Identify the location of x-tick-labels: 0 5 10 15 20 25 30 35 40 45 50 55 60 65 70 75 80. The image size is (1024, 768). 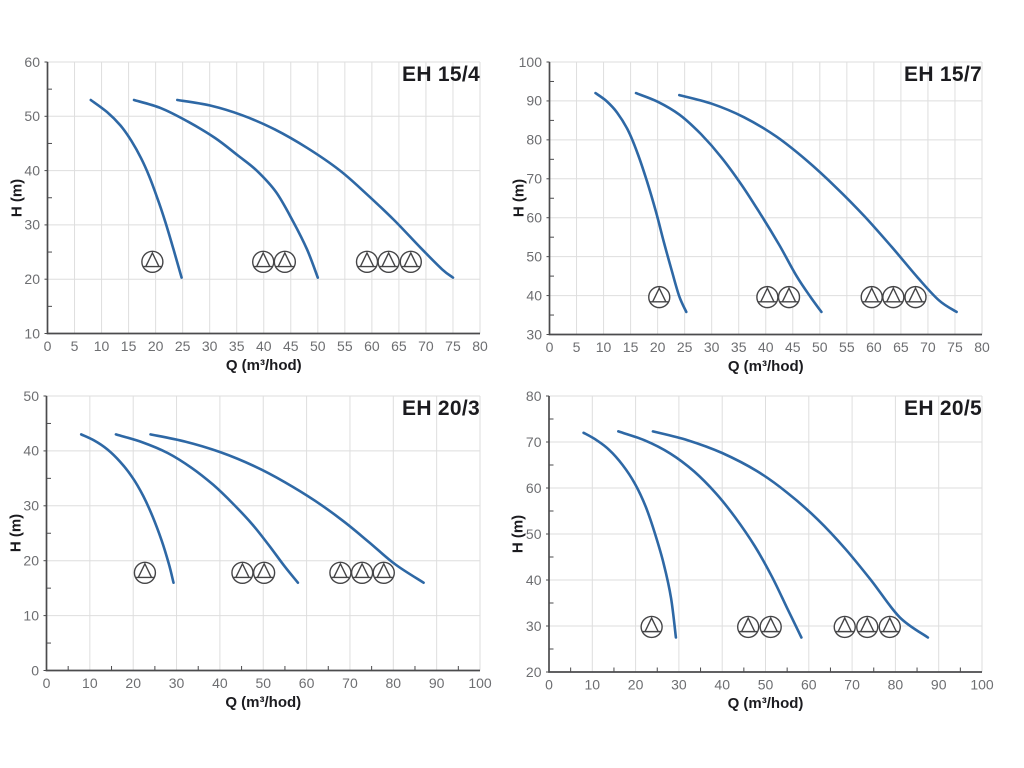
(768, 347).